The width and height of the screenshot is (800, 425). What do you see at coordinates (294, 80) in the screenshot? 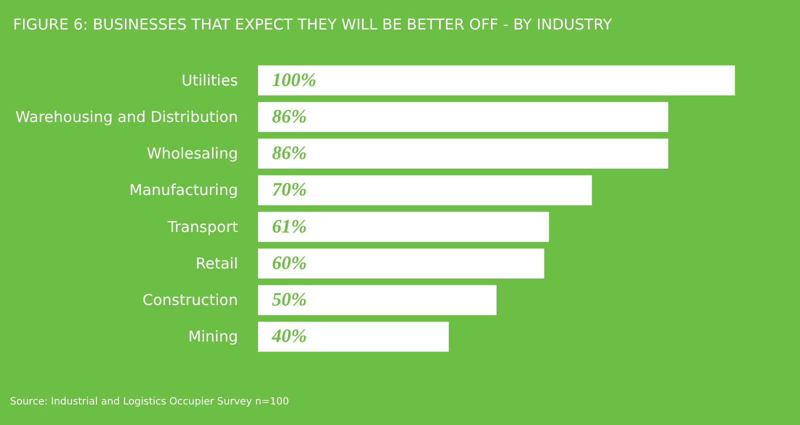
I see `data-label: 100%` at bounding box center [294, 80].